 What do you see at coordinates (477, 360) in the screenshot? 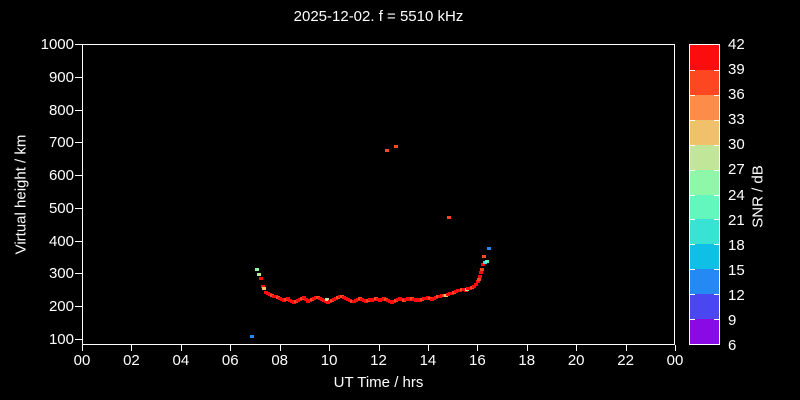
I see `x-tick-label: 16` at bounding box center [477, 360].